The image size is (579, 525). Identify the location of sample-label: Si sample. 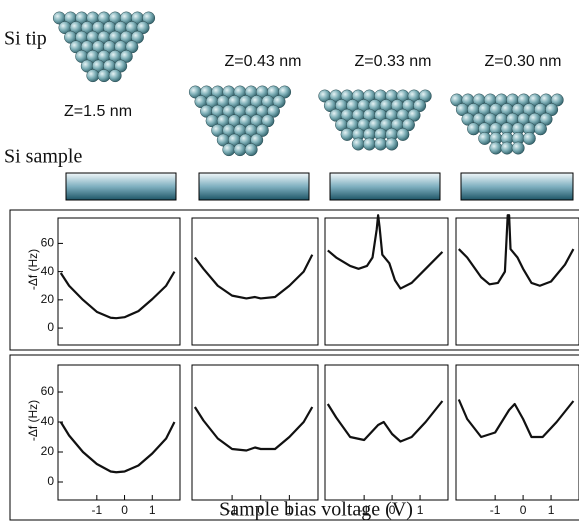
(43, 157).